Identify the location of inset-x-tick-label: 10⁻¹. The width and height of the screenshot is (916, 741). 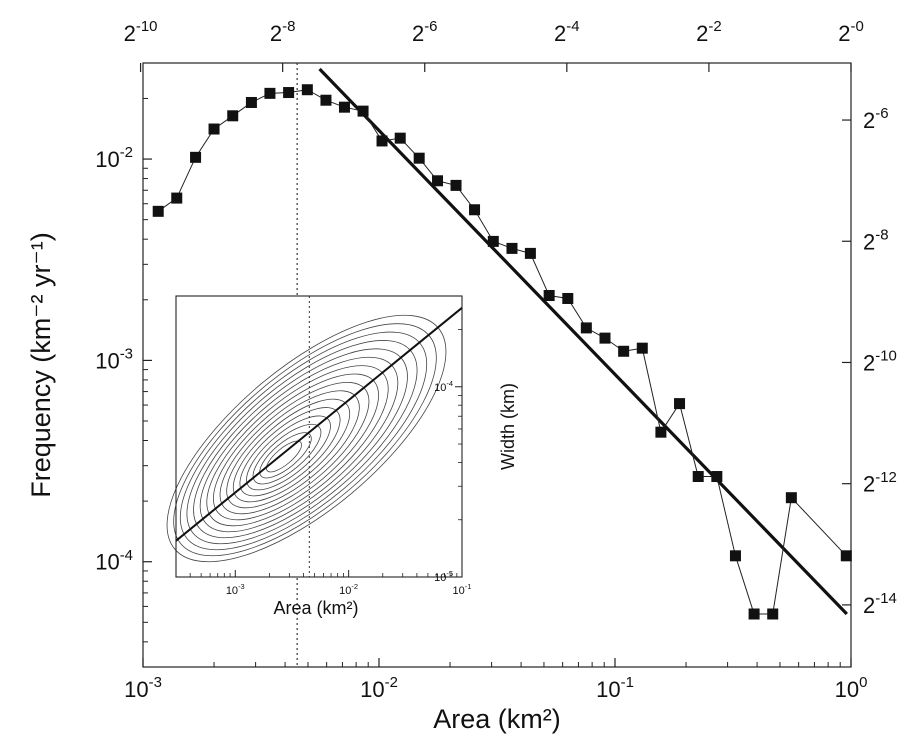
(462, 589).